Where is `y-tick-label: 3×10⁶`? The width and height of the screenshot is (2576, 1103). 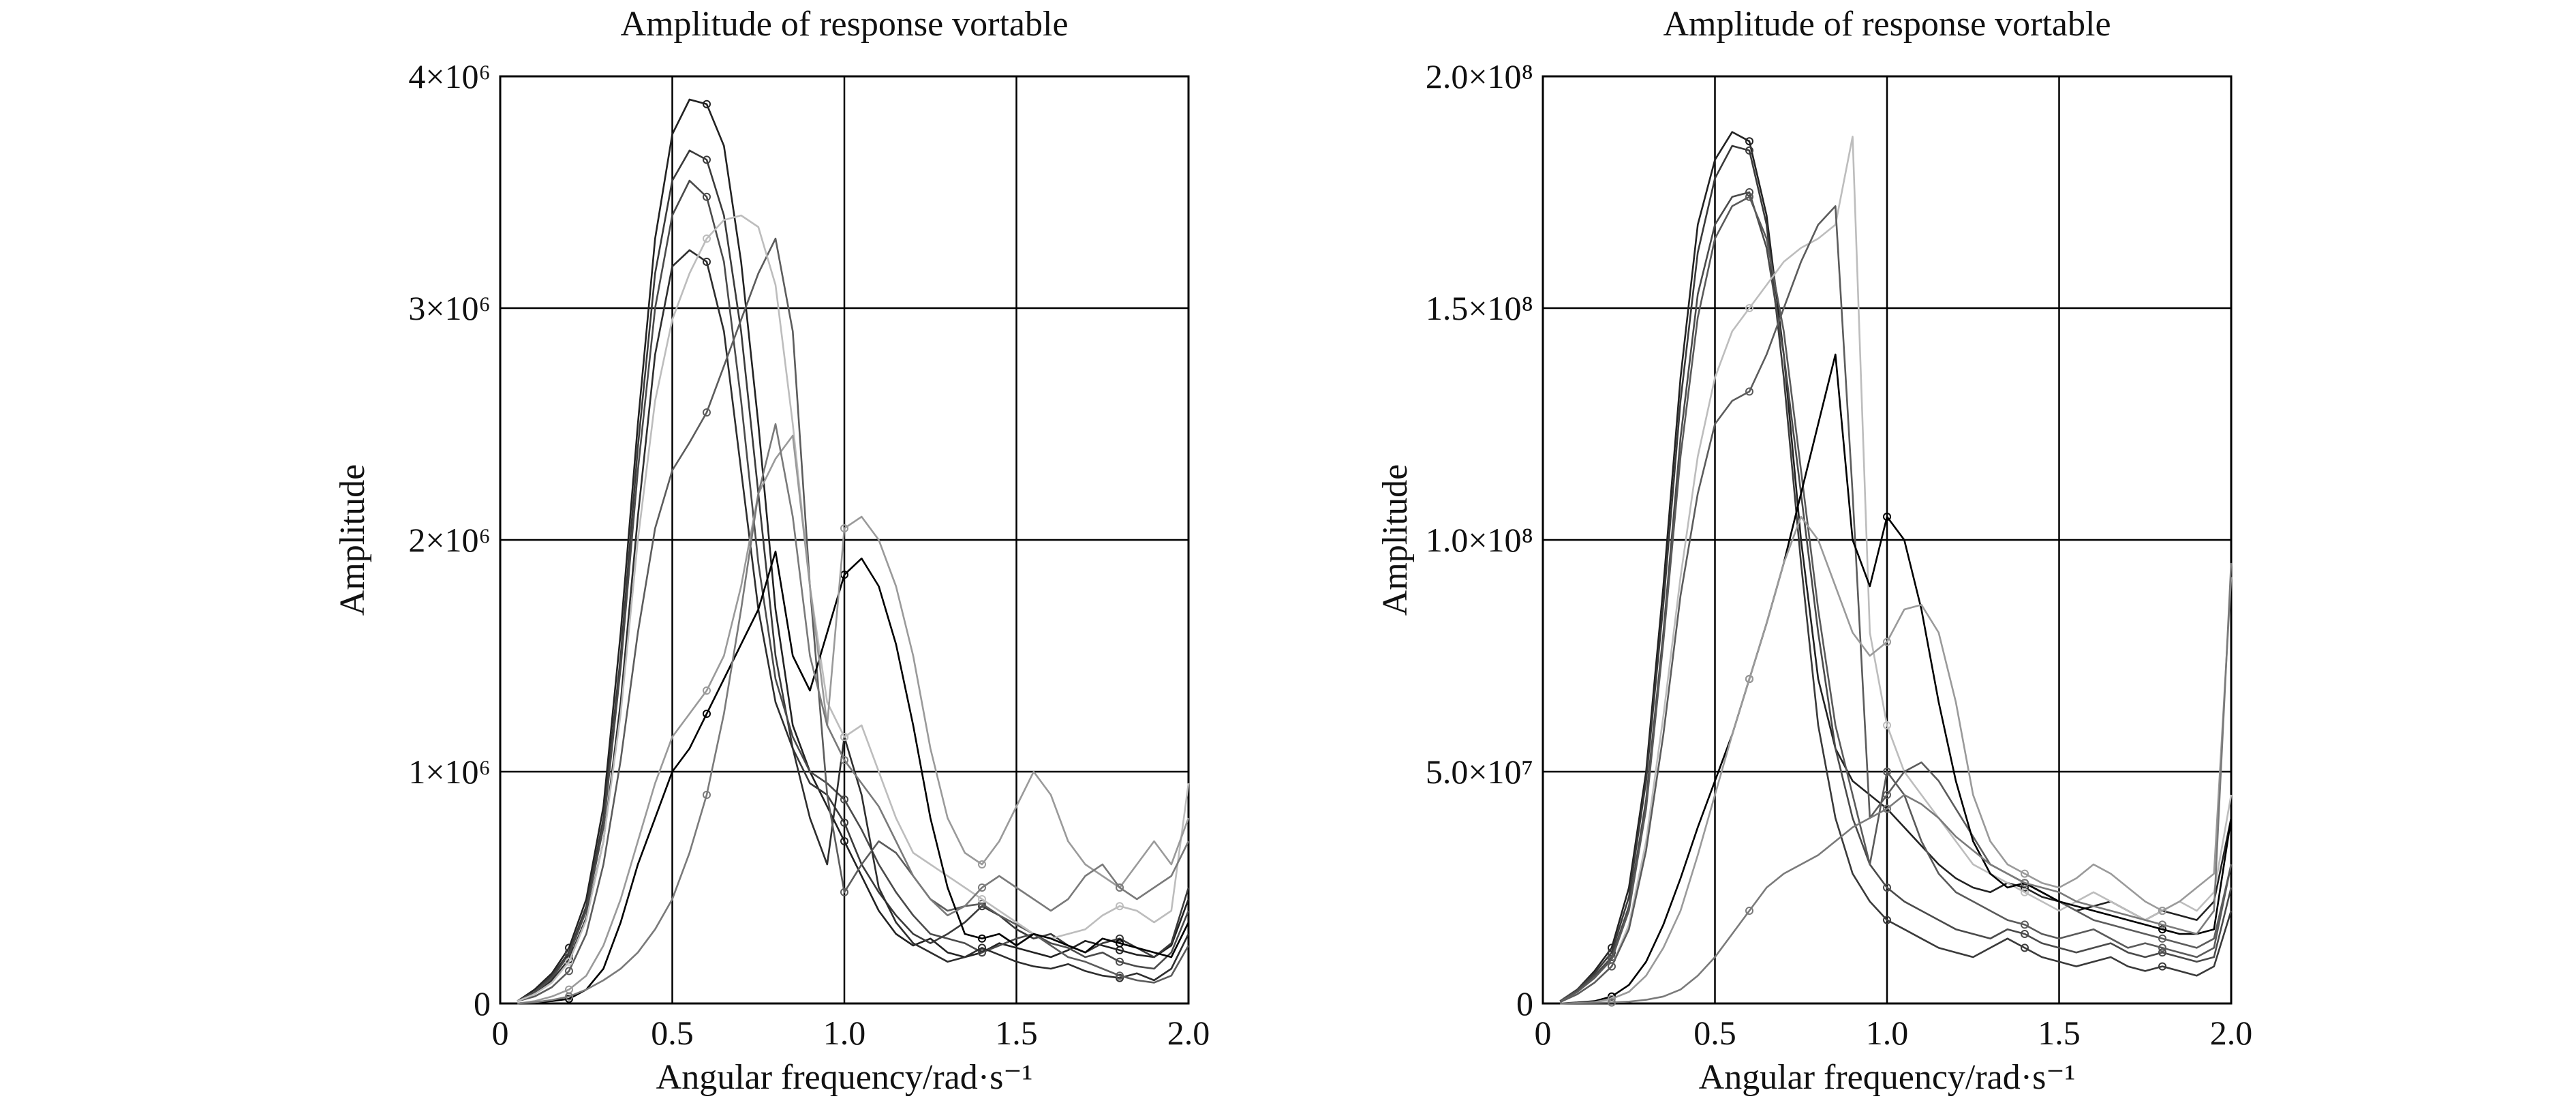 y-tick-label: 3×10⁶ is located at coordinates (449, 308).